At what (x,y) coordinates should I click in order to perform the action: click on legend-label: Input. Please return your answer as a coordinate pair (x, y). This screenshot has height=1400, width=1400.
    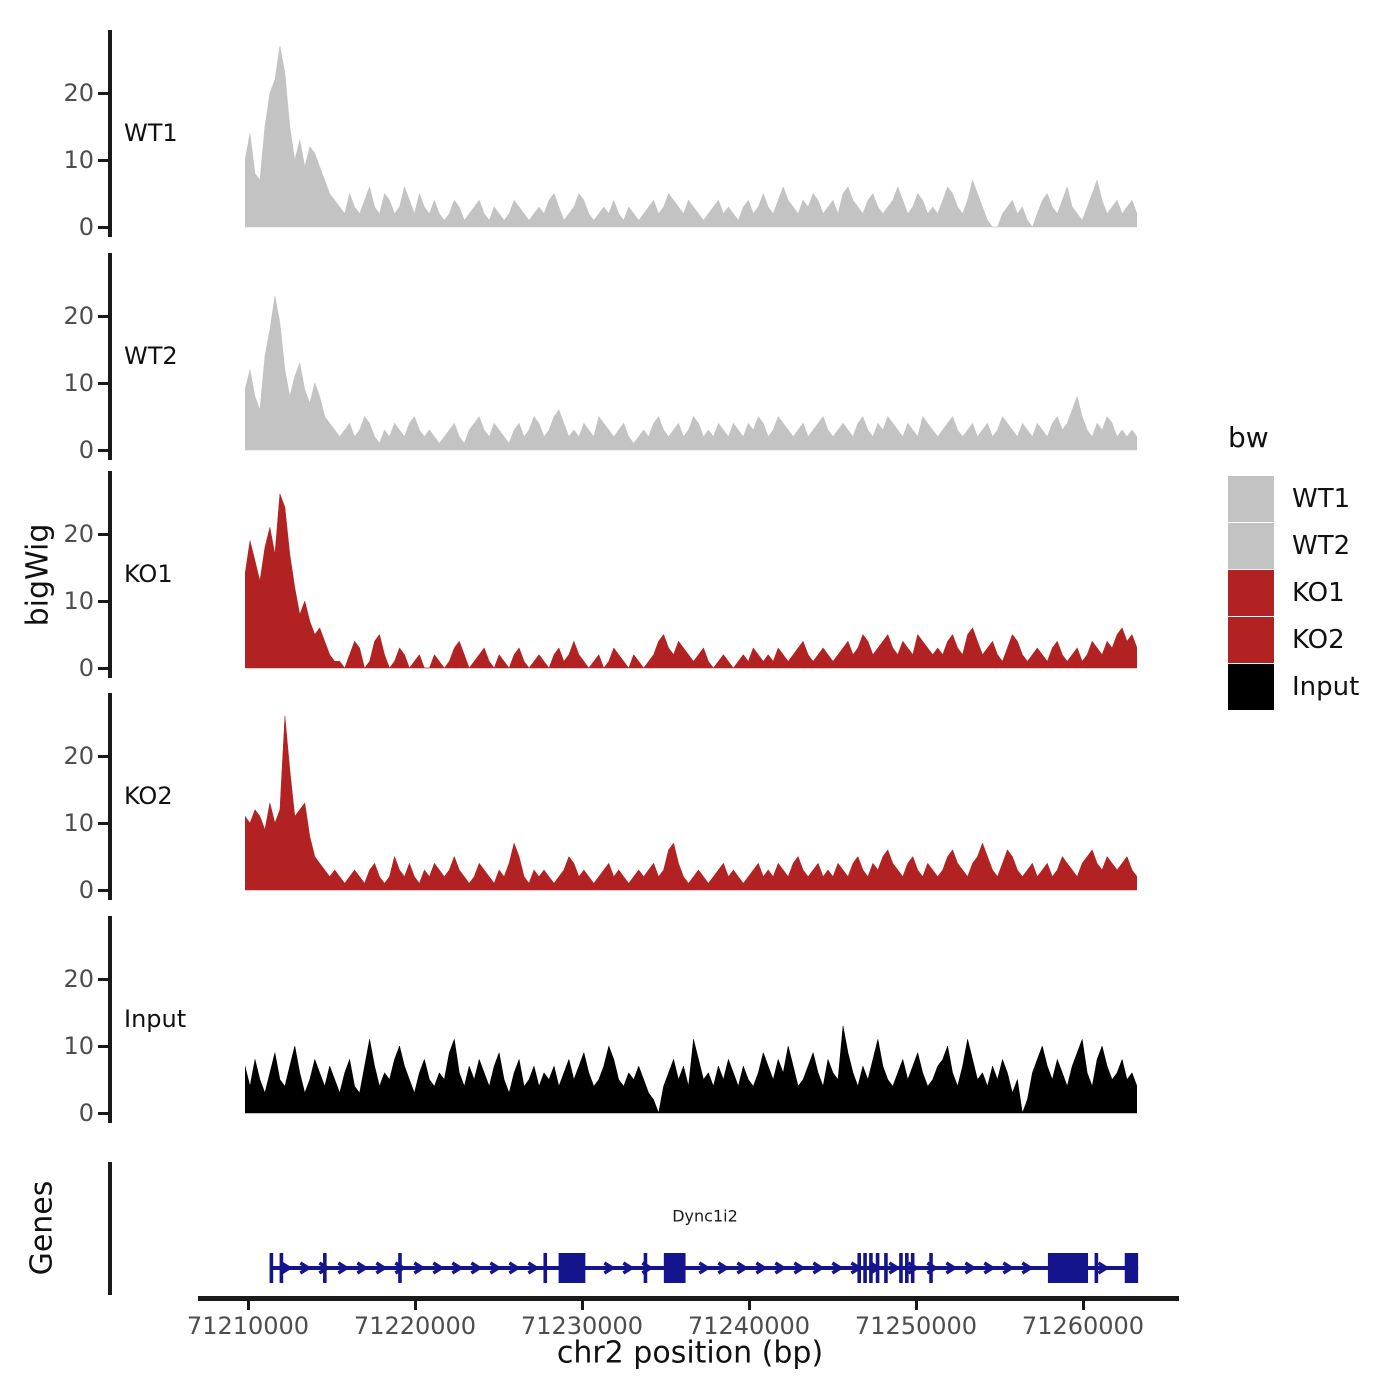
    Looking at the image, I should click on (1326, 687).